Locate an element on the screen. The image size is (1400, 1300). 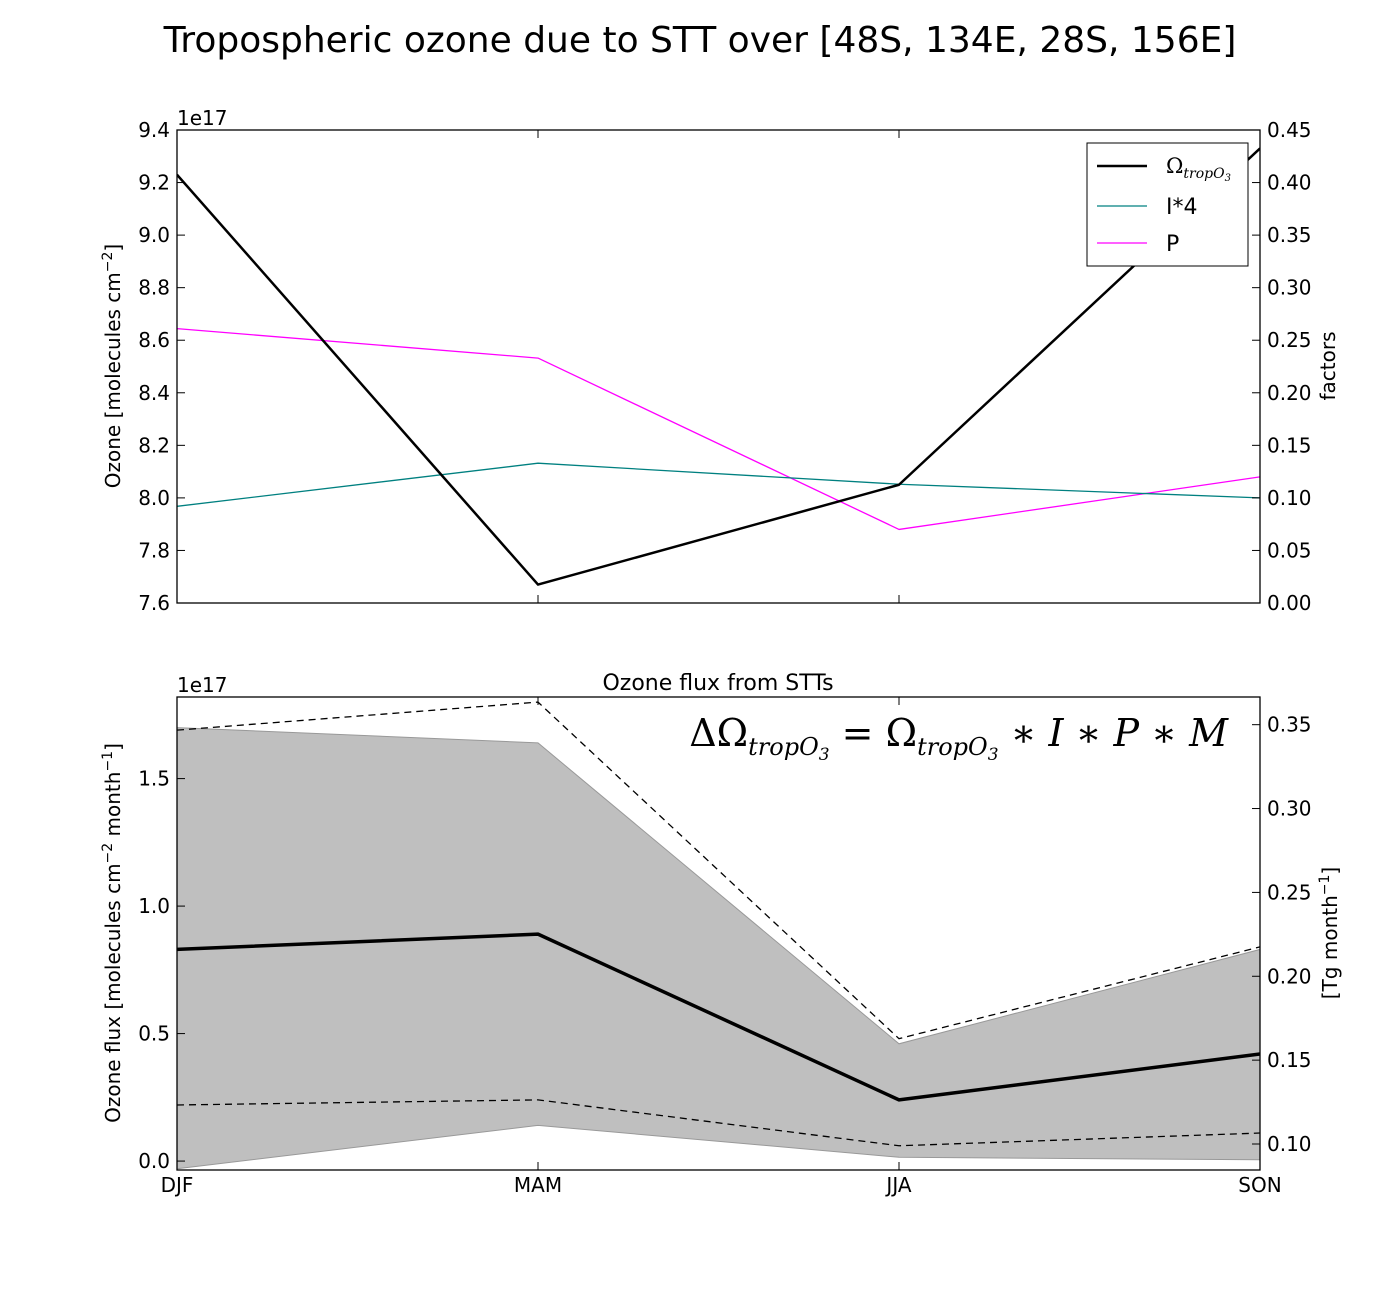
right-tick-label: 0.05 is located at coordinates (1289, 550).